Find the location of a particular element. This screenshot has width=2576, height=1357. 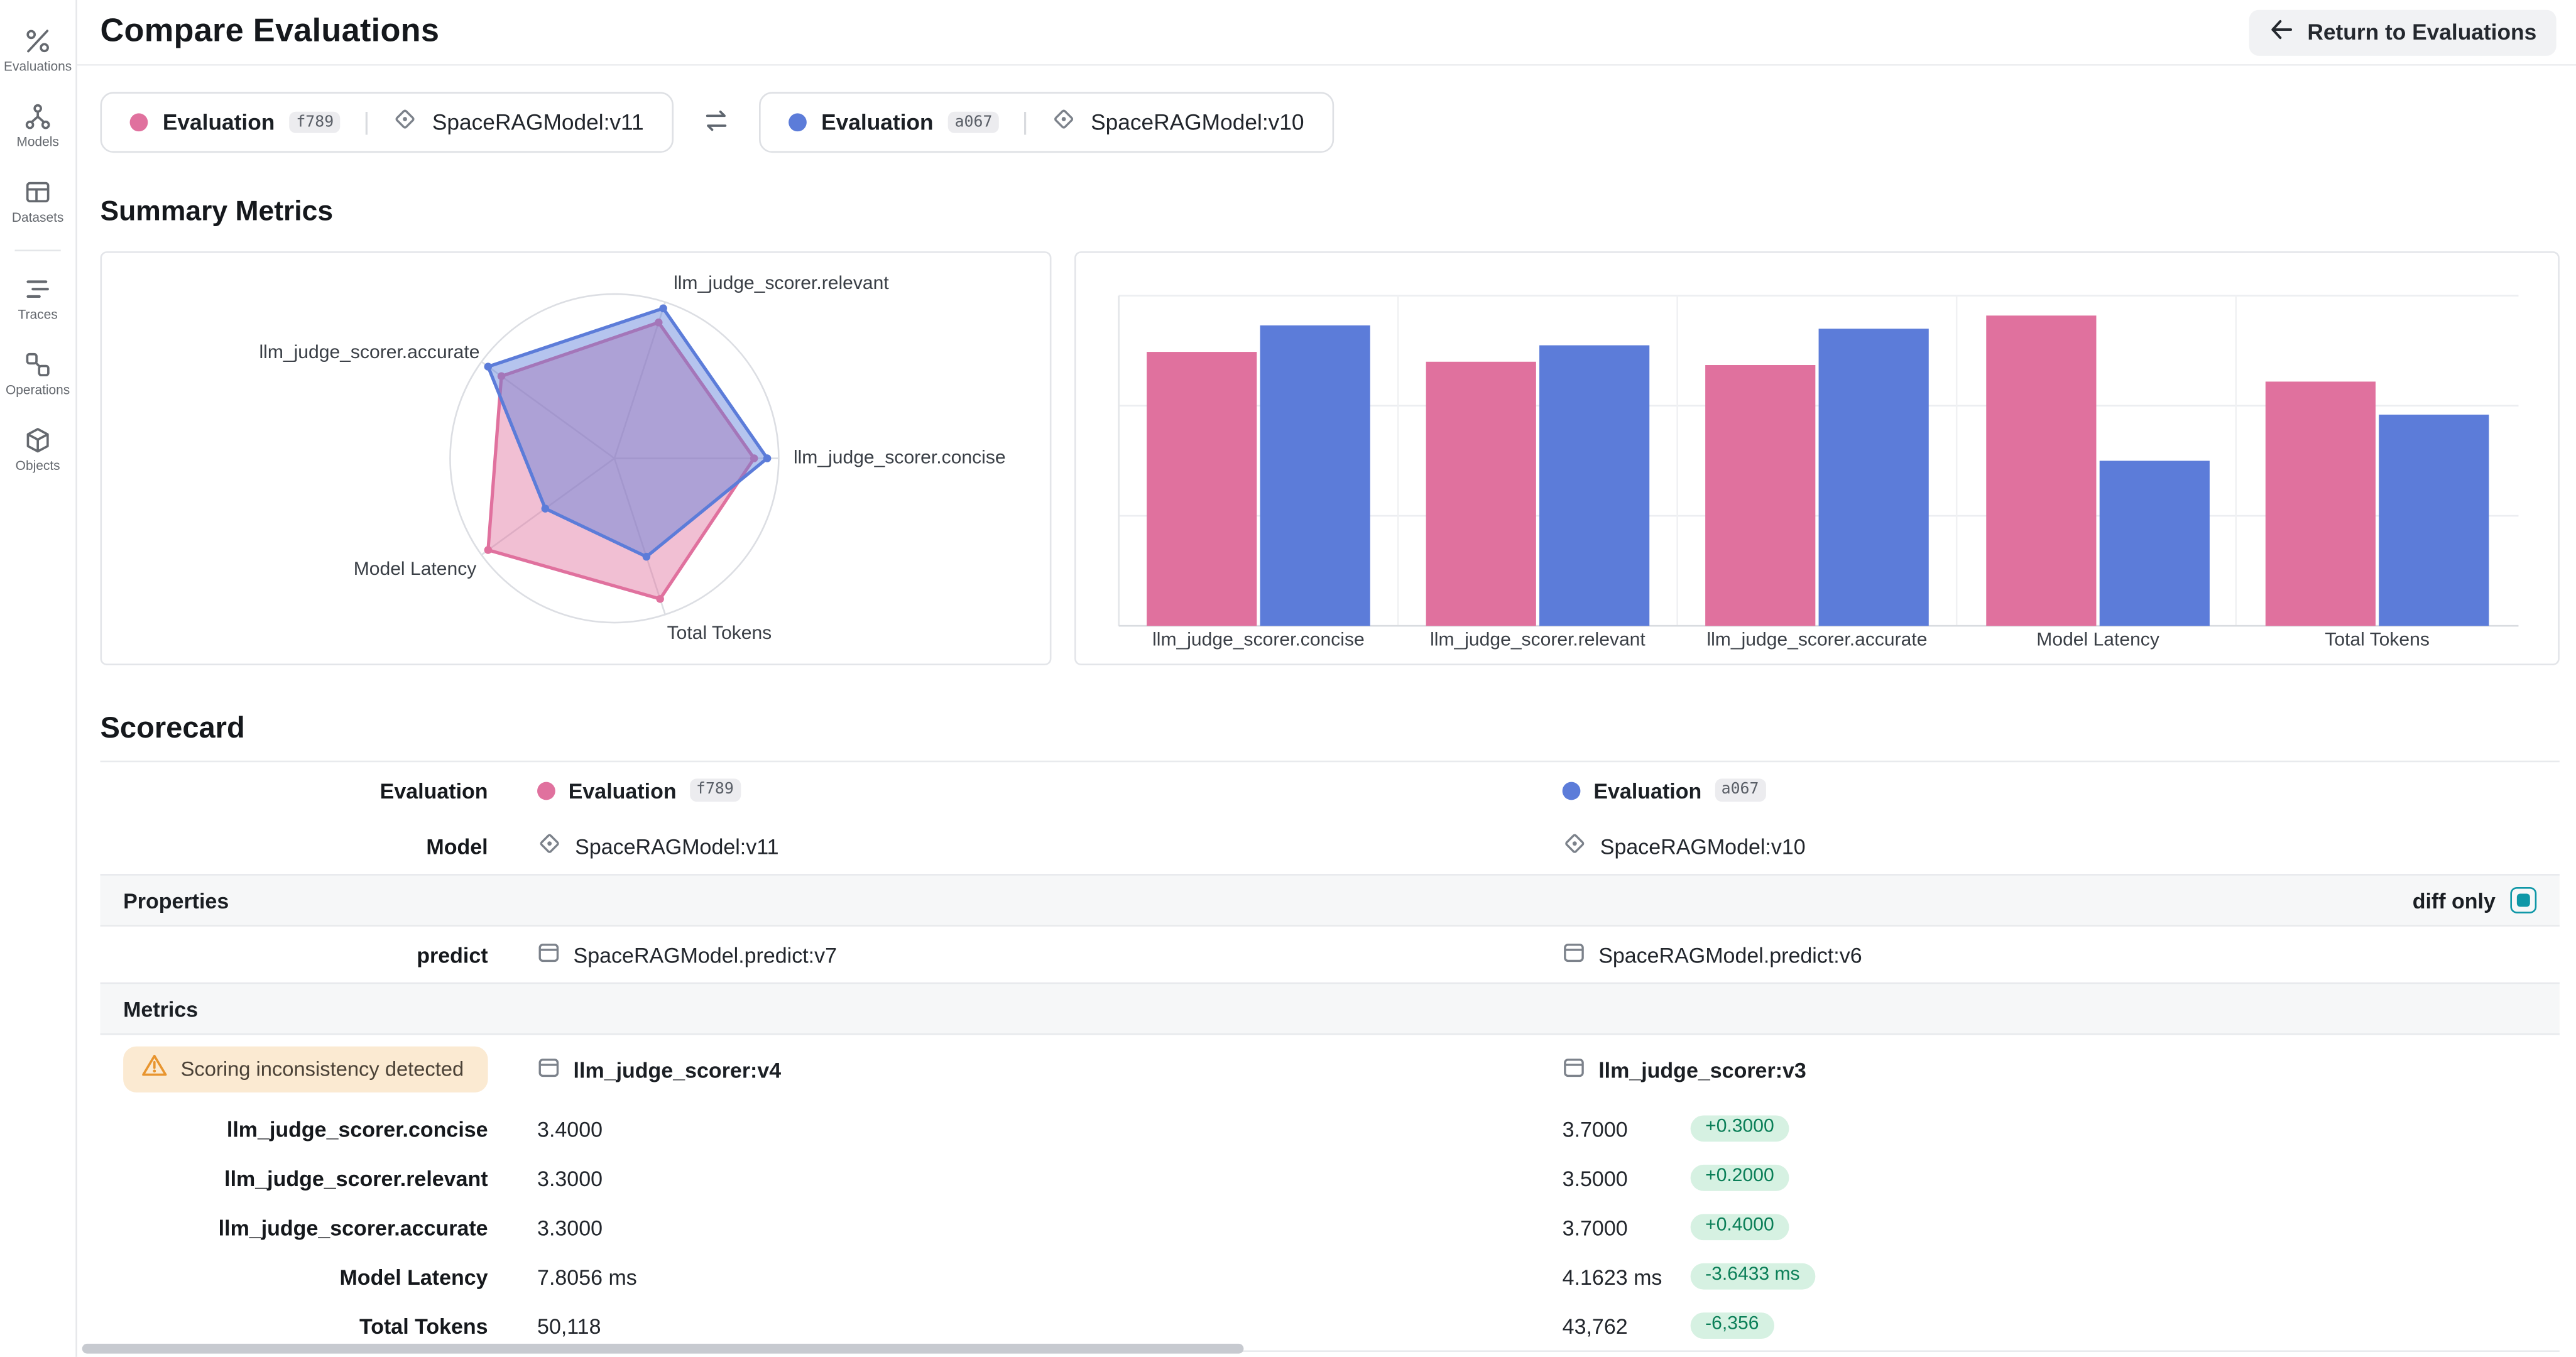

bar-category-label: llm_judge_scorer.accurate is located at coordinates (1817, 641).